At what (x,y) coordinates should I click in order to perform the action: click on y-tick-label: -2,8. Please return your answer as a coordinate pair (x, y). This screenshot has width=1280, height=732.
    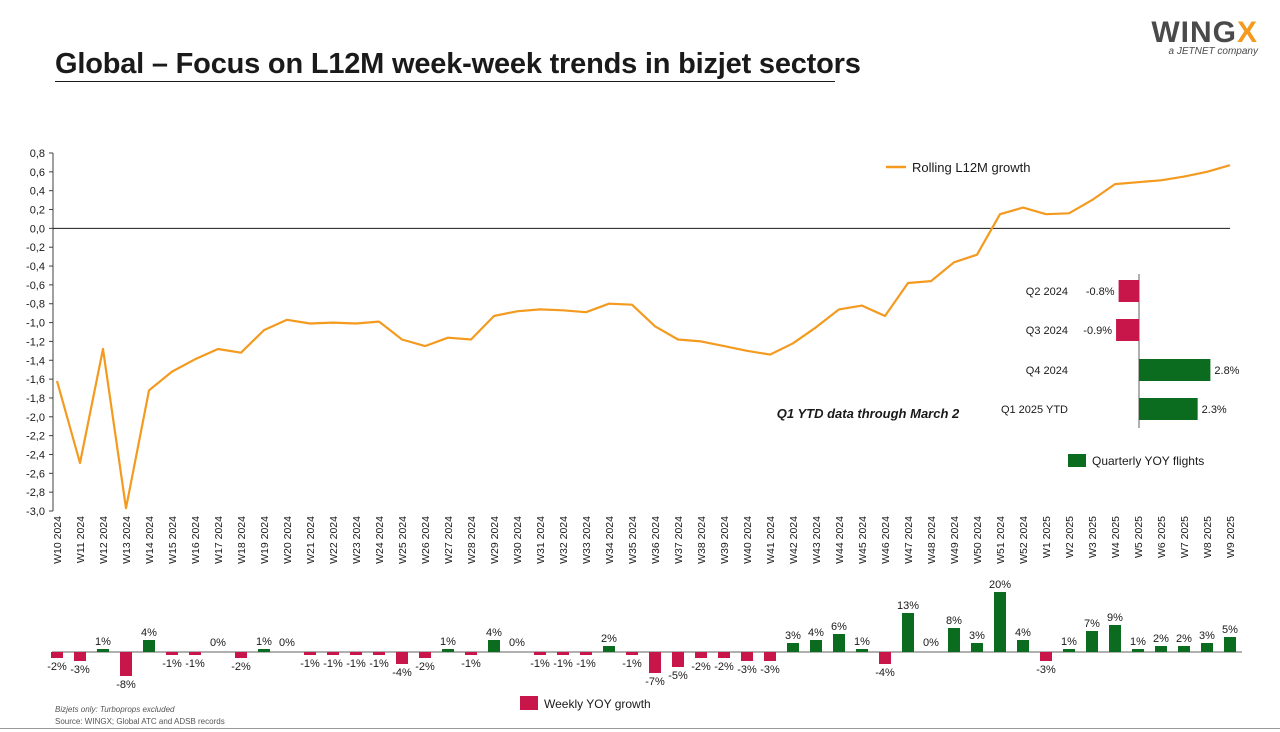
    Looking at the image, I should click on (35, 493).